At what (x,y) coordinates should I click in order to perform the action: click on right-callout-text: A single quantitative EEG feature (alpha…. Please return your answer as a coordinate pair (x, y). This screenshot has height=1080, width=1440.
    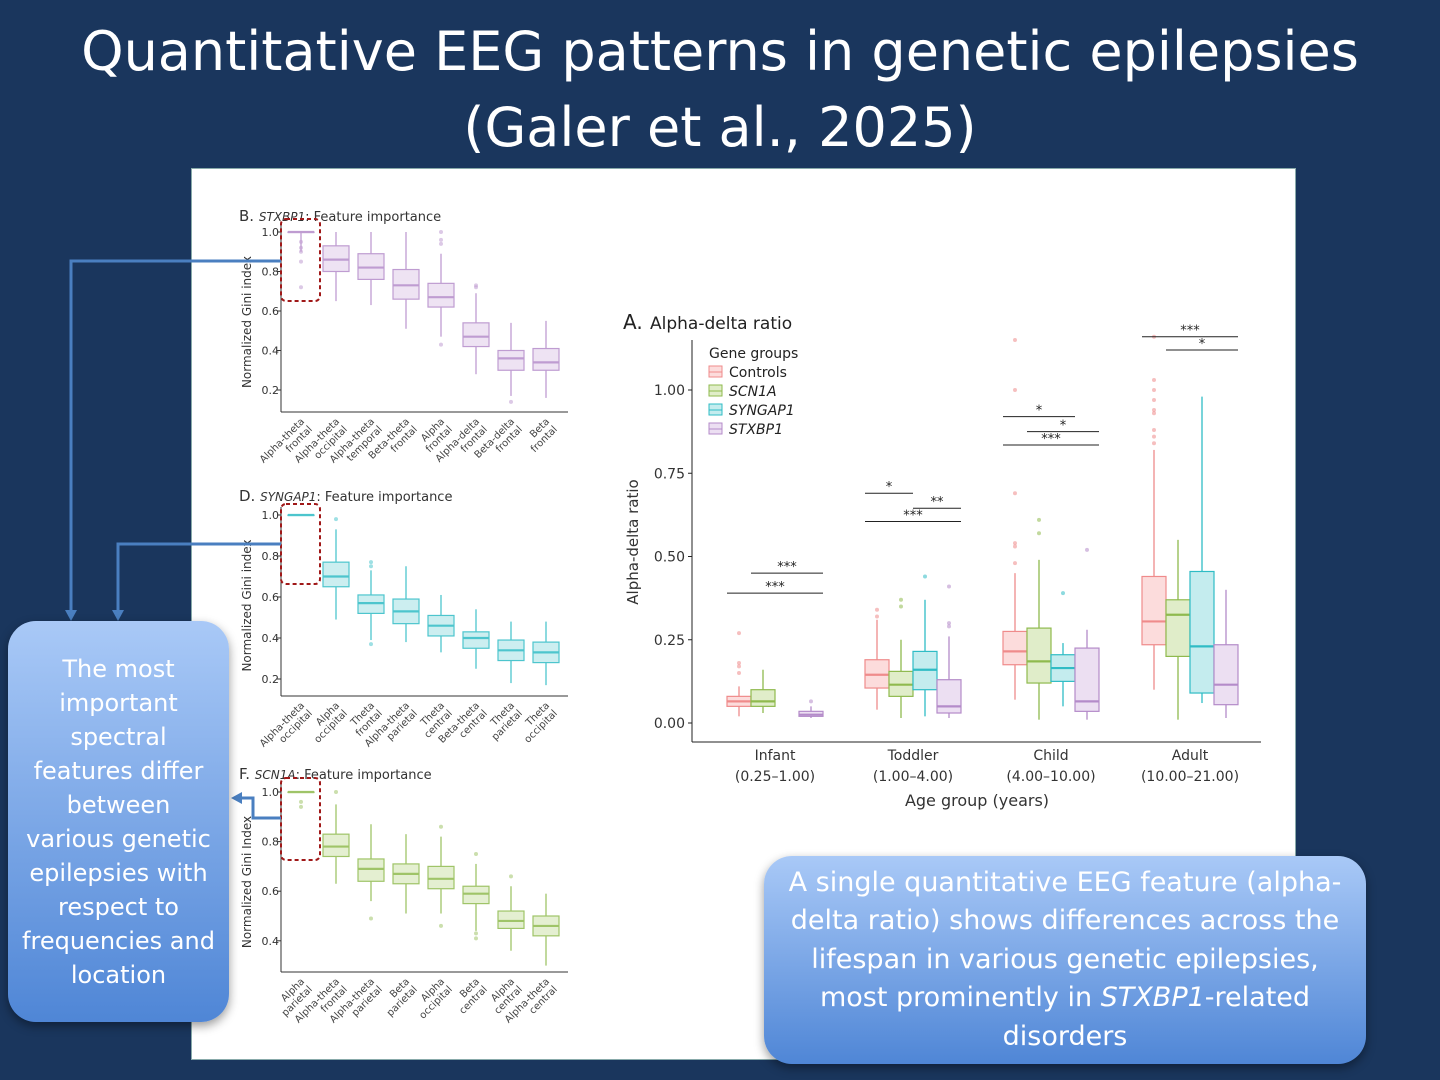
    Looking at the image, I should click on (1065, 960).